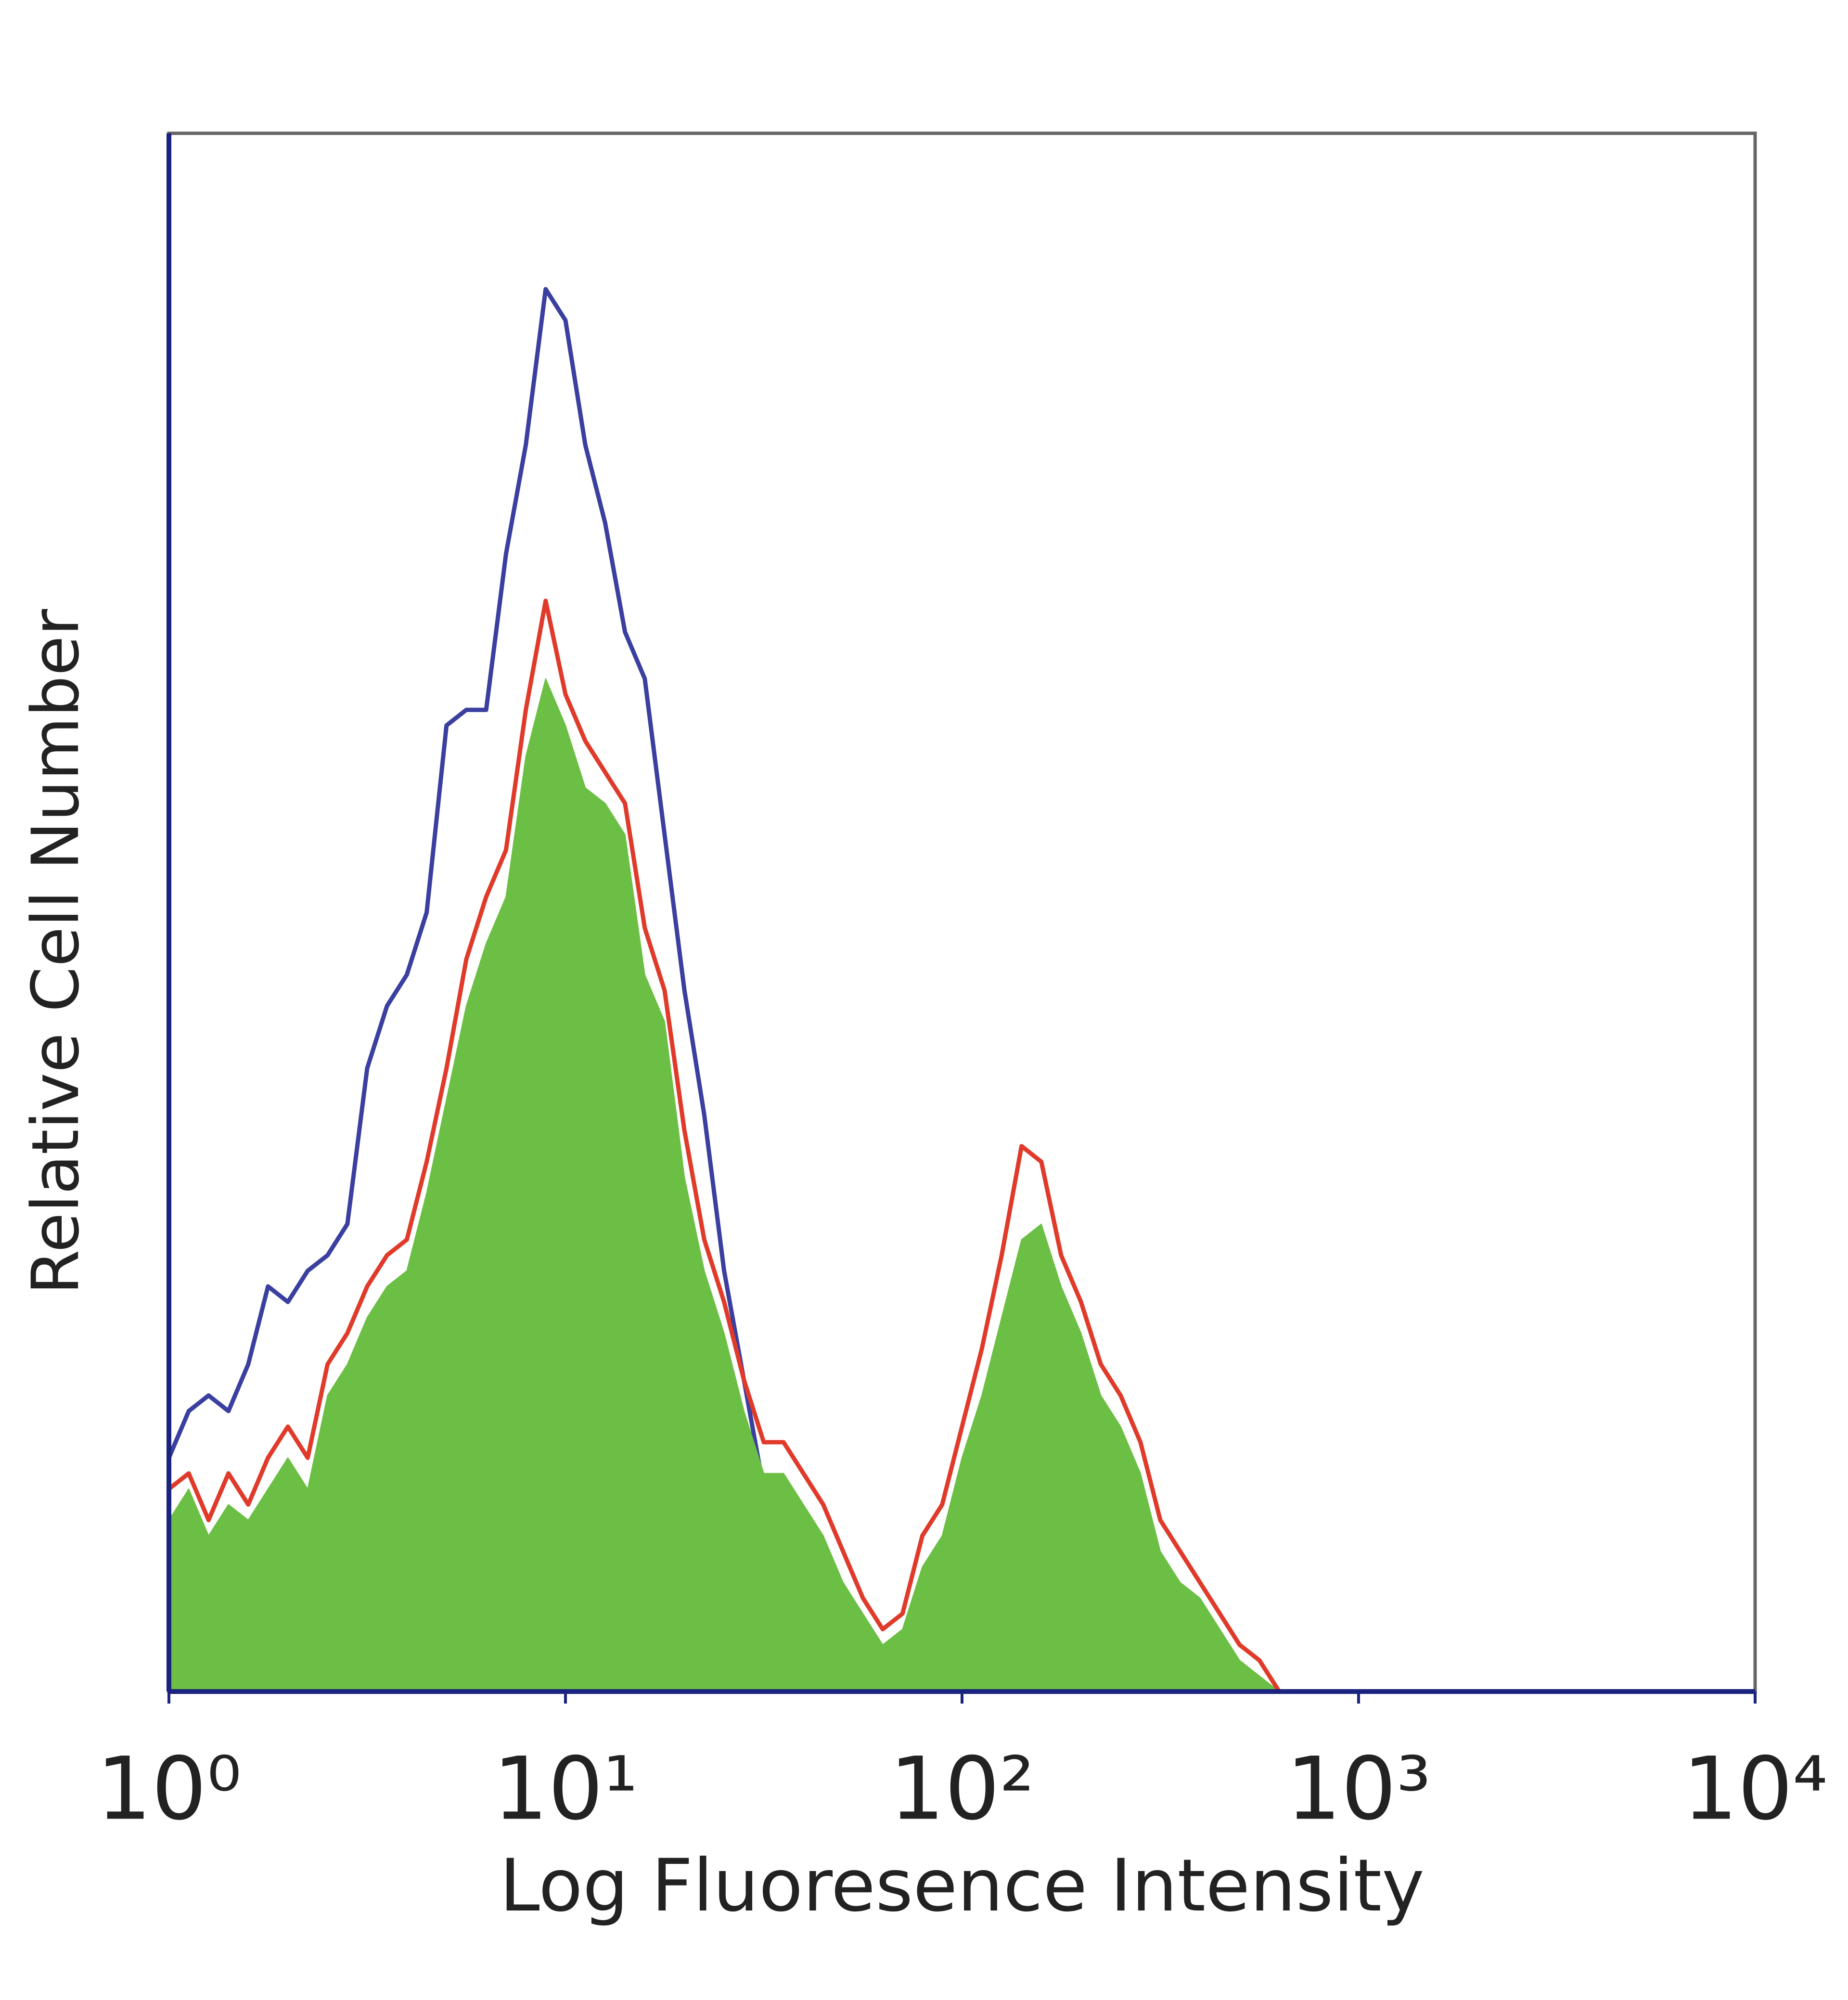  I want to click on y-axis-label: Relative Cell Number, so click(55, 952).